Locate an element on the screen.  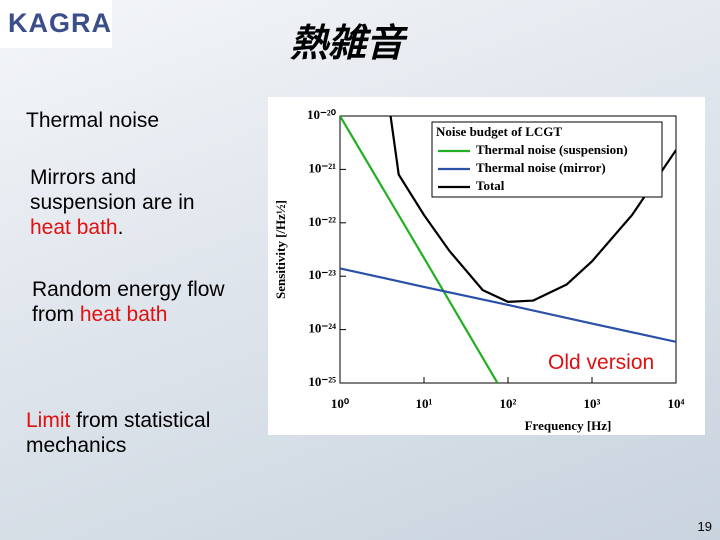
heading: Thermal noise is located at coordinates (93, 120).